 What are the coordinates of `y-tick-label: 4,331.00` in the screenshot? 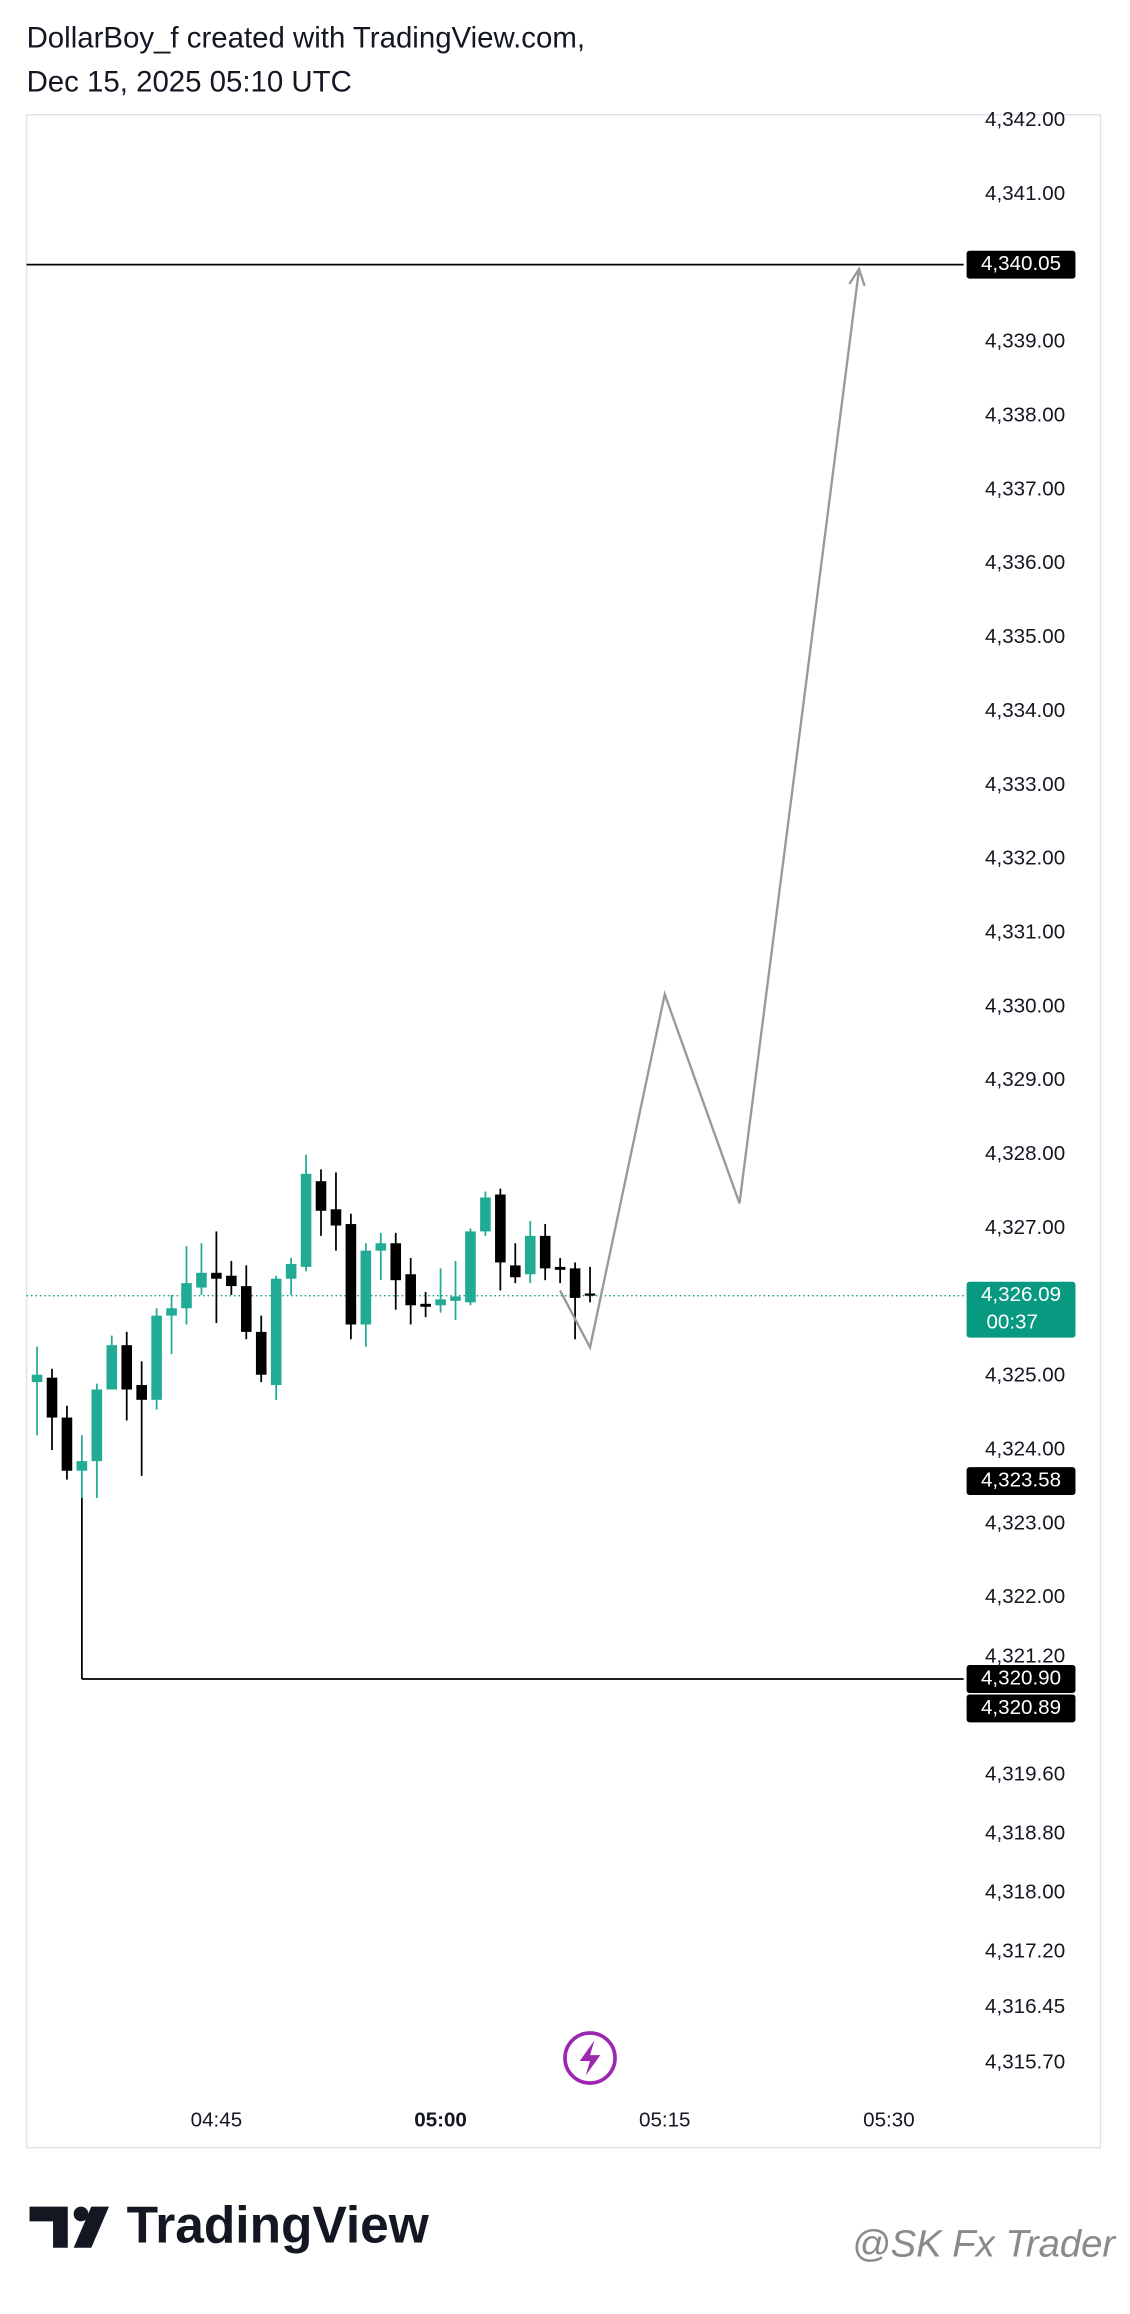 It's located at (1025, 931).